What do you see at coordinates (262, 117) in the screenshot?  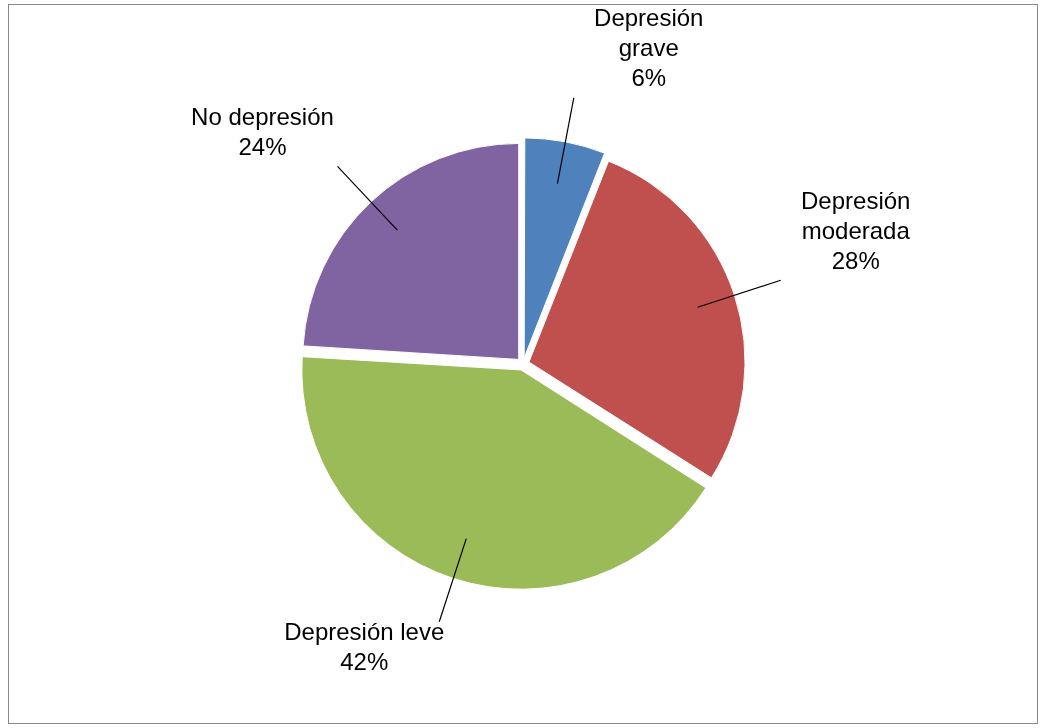 I see `slice-label: No depresión` at bounding box center [262, 117].